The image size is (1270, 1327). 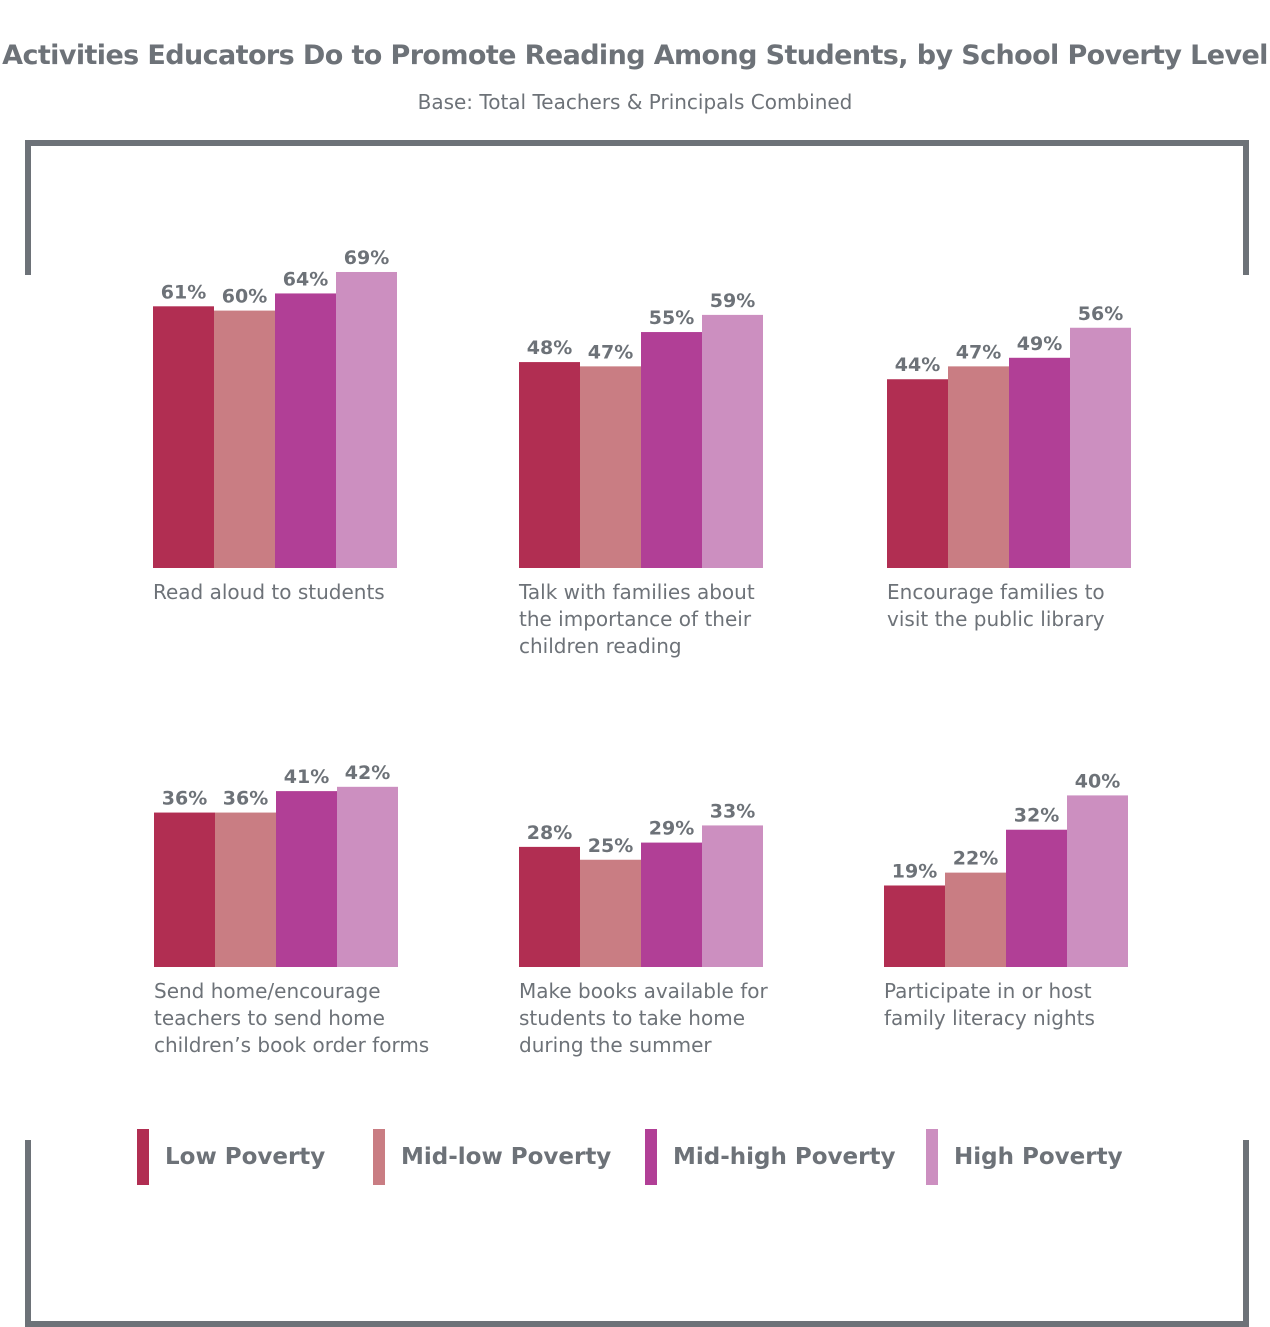 I want to click on category-label-line: Read aloud to students, so click(x=269, y=592).